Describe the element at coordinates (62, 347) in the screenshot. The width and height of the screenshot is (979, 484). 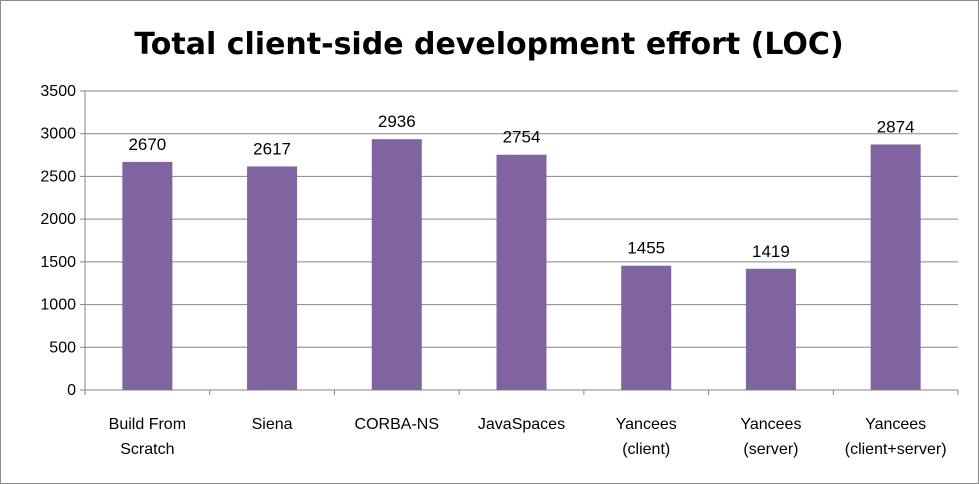
I see `y-tick-label: 500` at that location.